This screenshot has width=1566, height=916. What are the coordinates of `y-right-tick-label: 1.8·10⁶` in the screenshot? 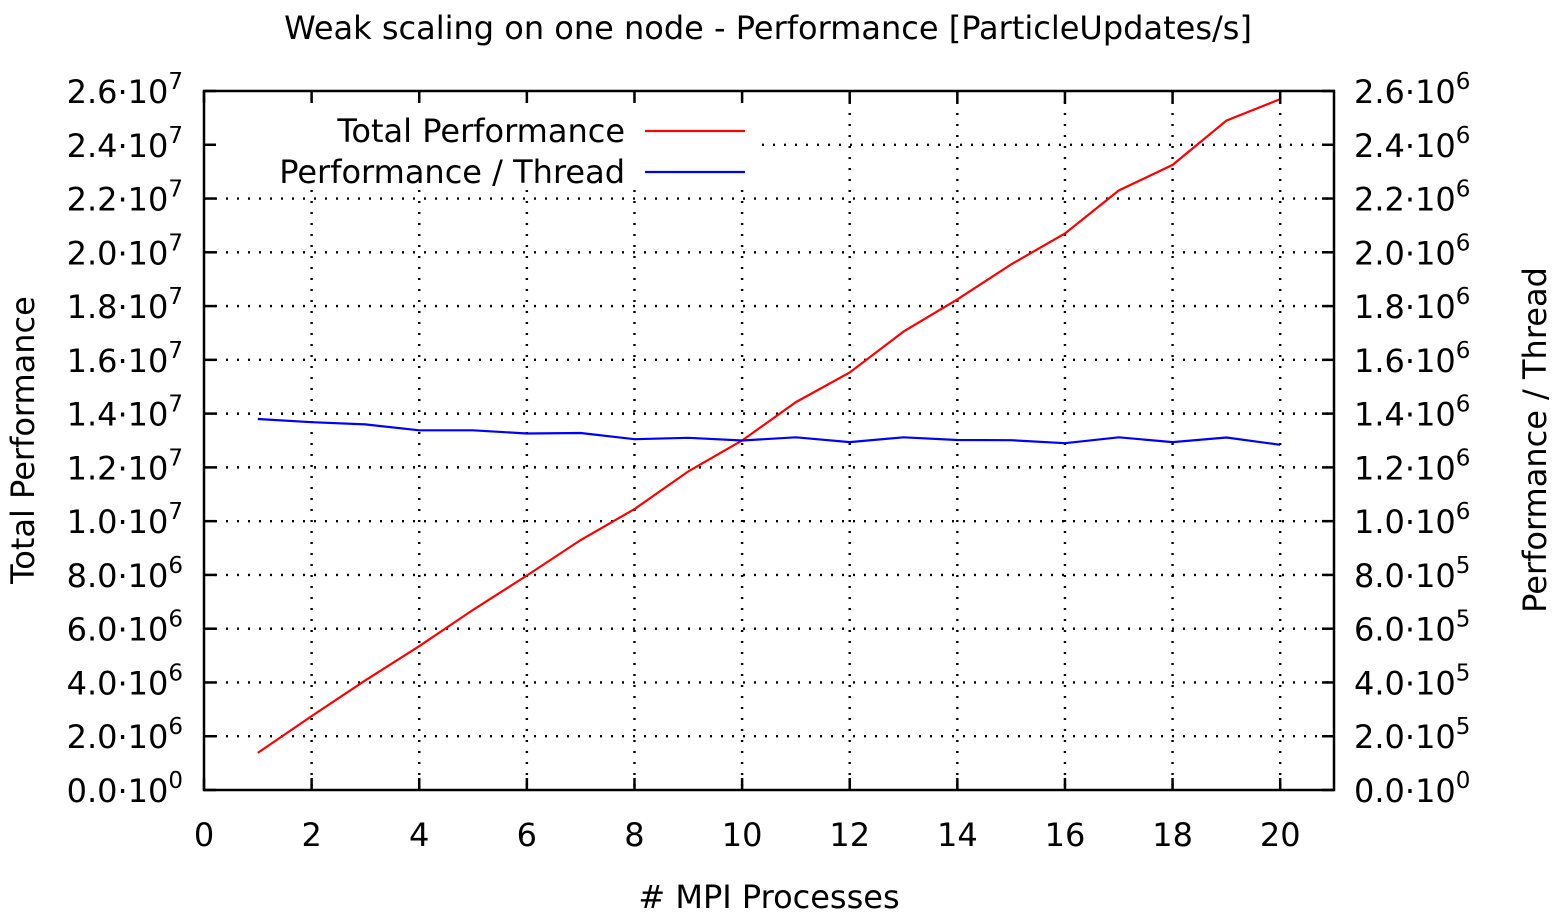 It's located at (1412, 305).